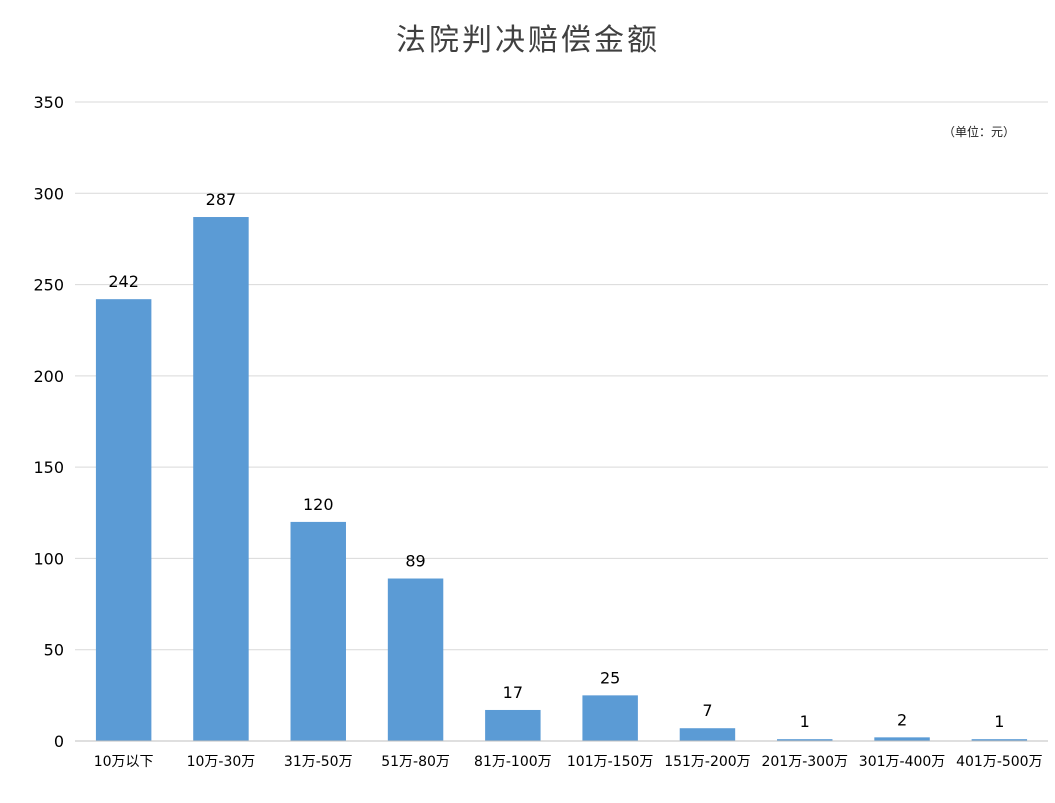 The width and height of the screenshot is (1055, 803). I want to click on unit-note: （单位：元）, so click(979, 131).